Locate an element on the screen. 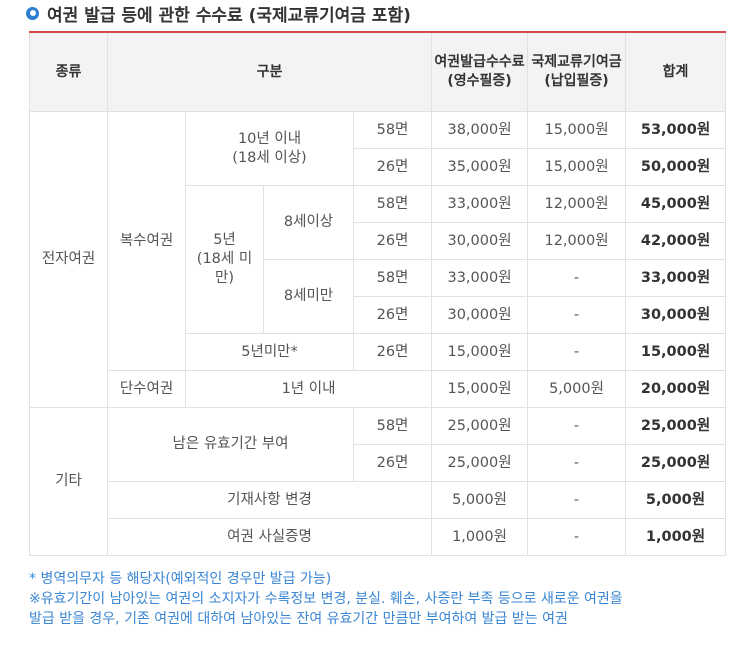 The image size is (743, 650). total-cell: 42,000원 is located at coordinates (676, 241).